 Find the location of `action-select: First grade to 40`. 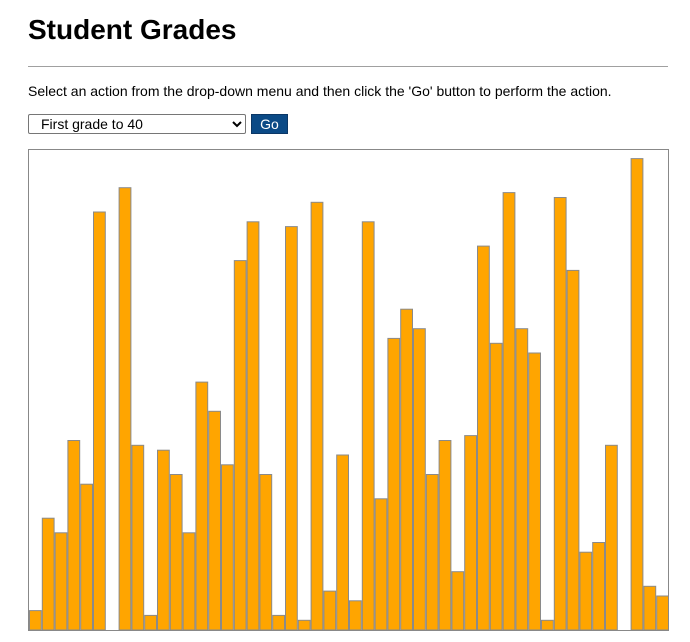

action-select: First grade to 40 is located at coordinates (137, 124).